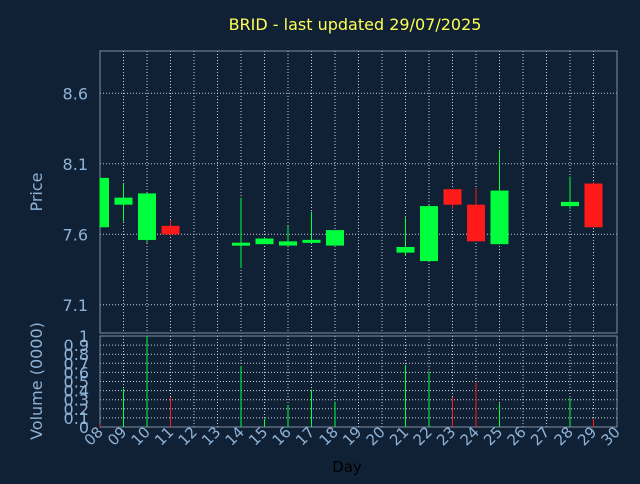  I want to click on price-tick-label: 8.1, so click(75, 164).